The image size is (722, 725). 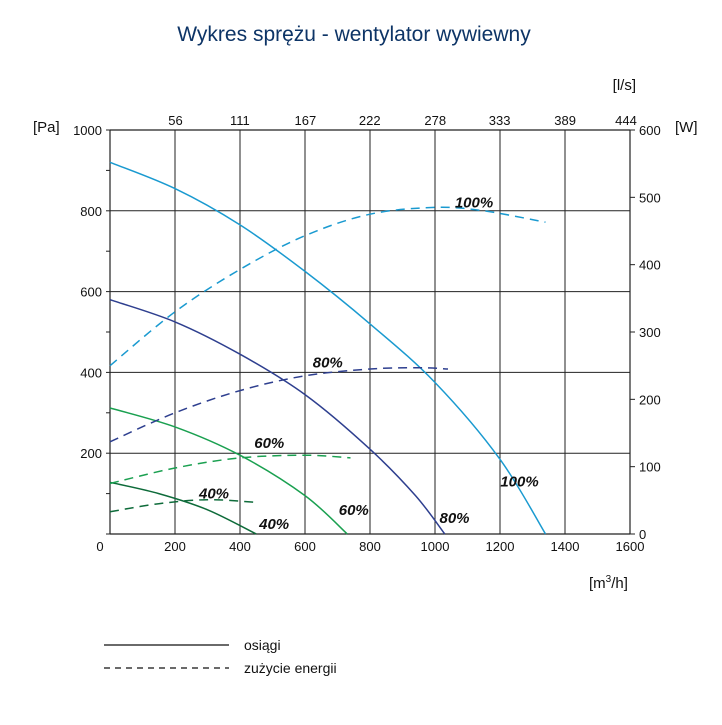 I want to click on x-top-tick-label: 222, so click(x=370, y=120).